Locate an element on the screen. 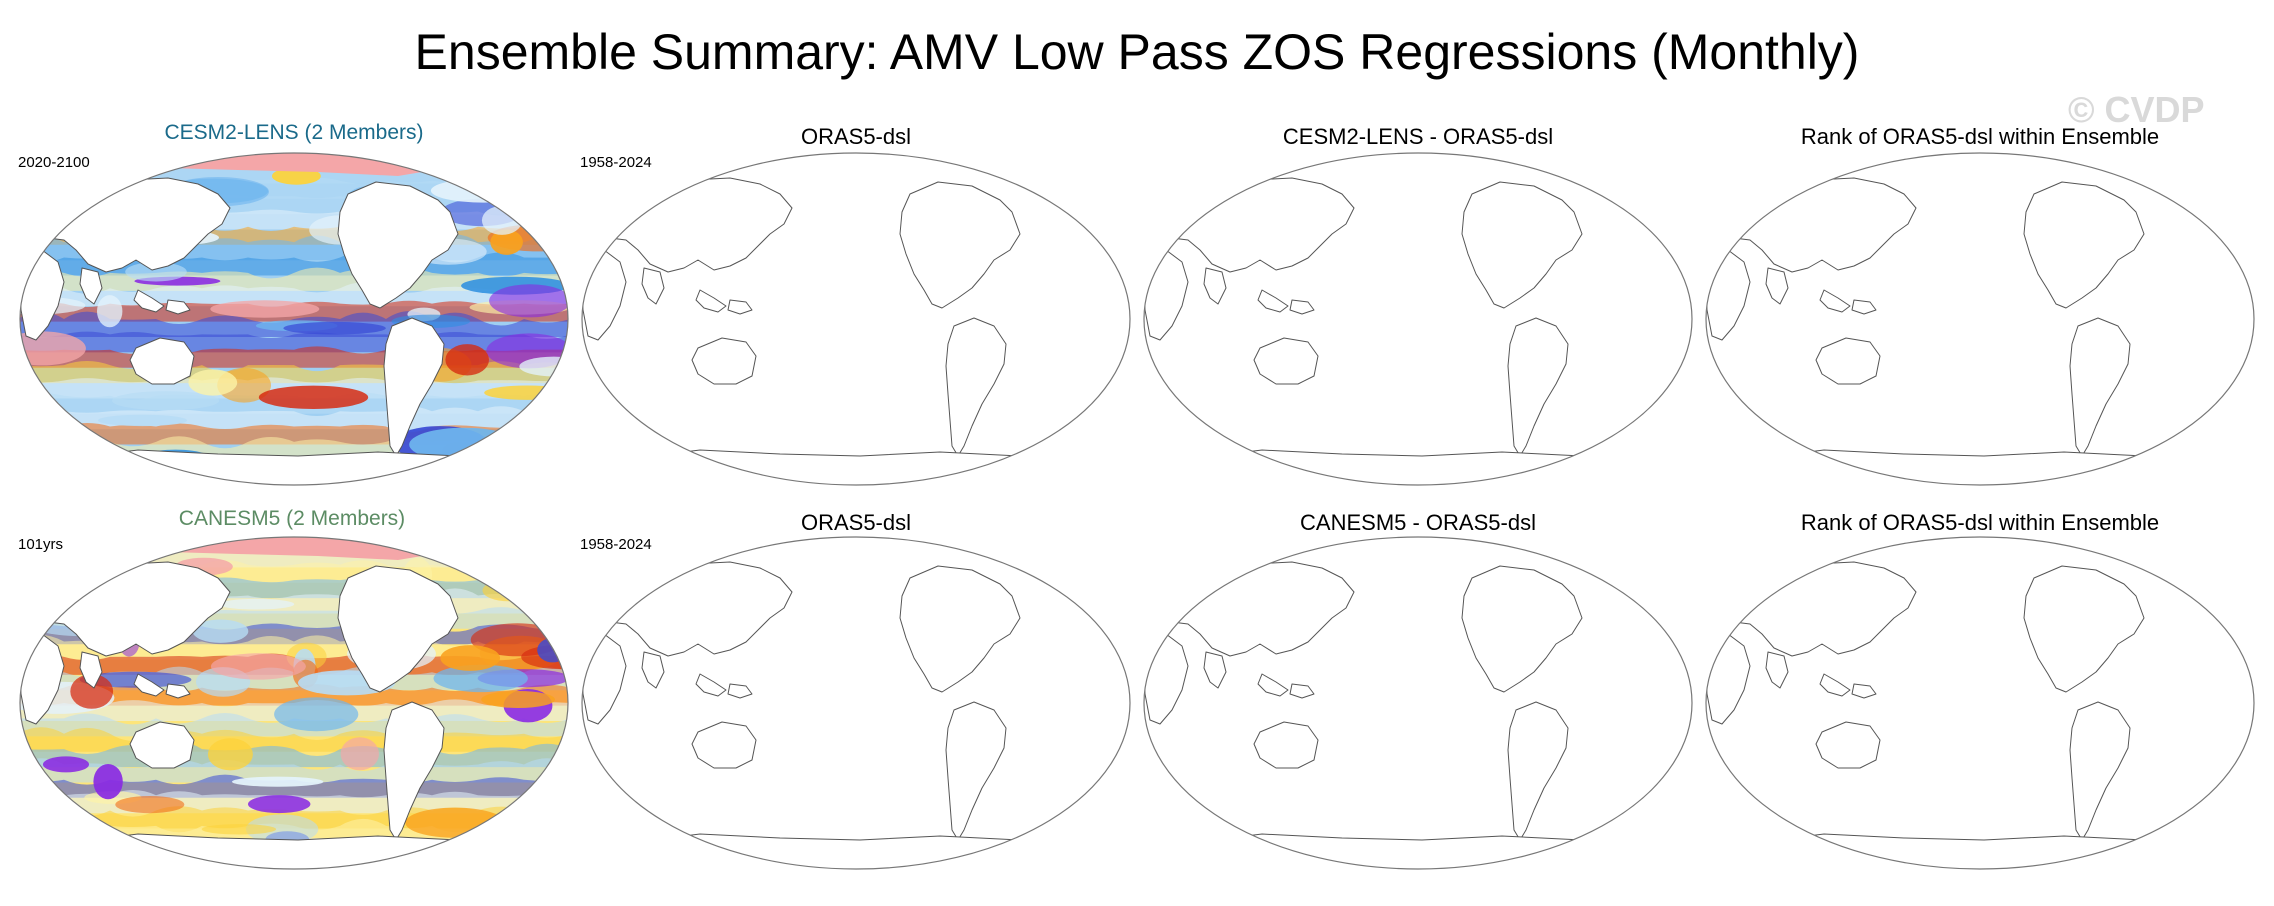 The width and height of the screenshot is (2274, 906). panel-title-difference-row1: CESM2-LENS - ORAS5-dsl is located at coordinates (1418, 136).